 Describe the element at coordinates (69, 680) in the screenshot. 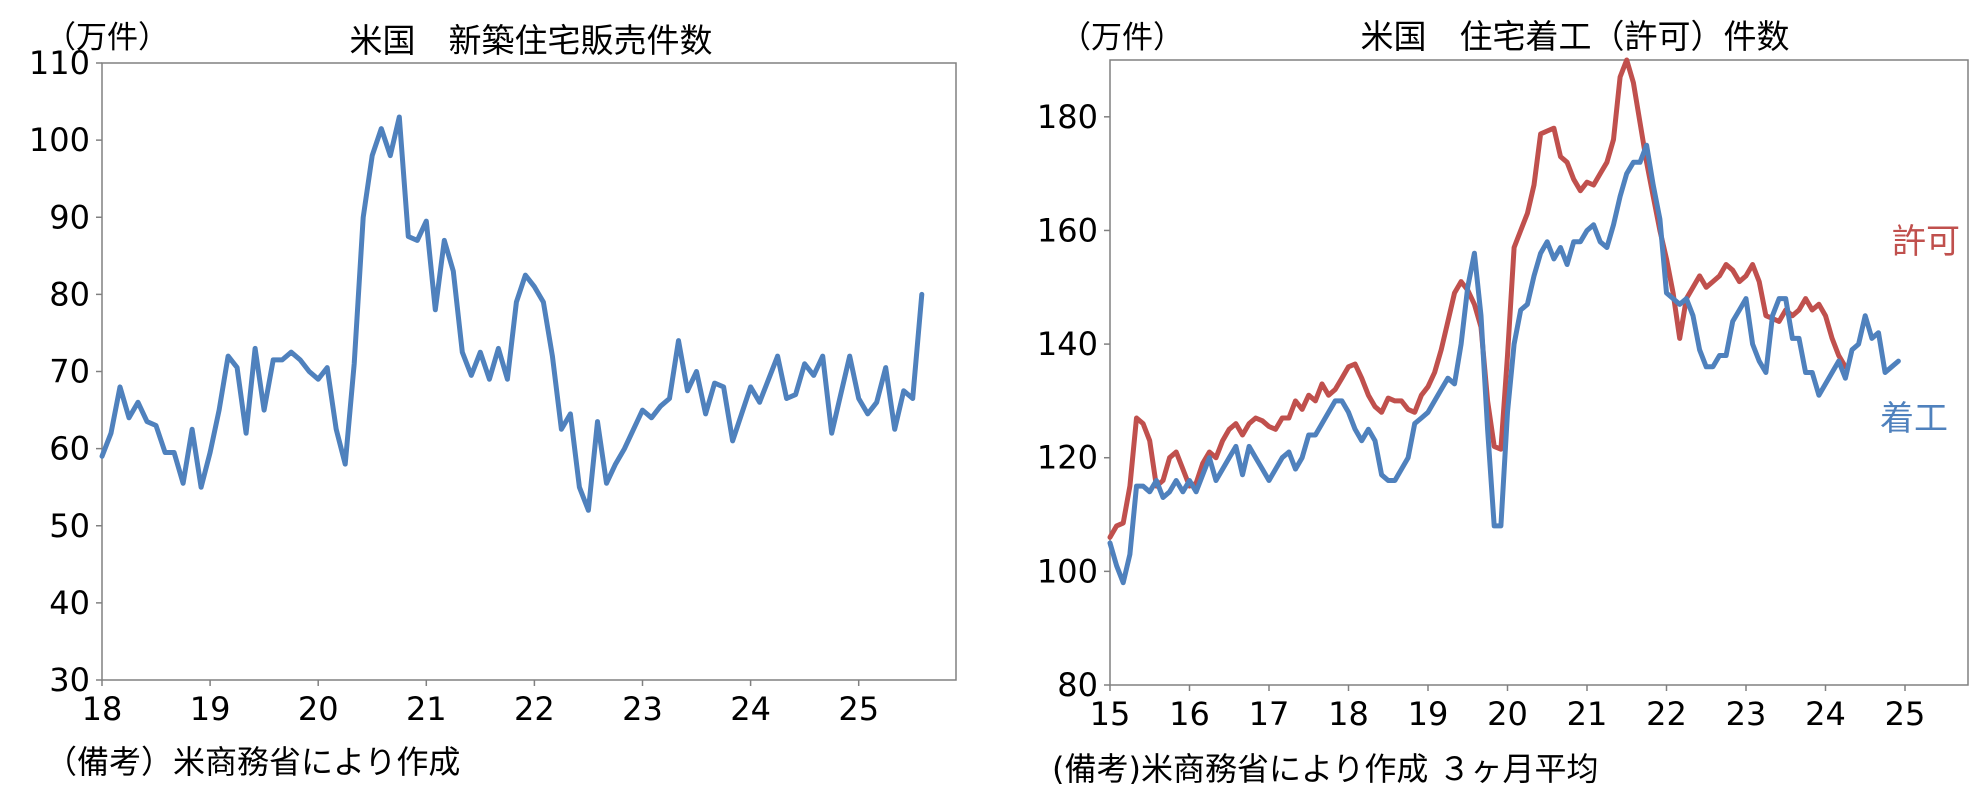

I see `y-tick-label: 30` at that location.